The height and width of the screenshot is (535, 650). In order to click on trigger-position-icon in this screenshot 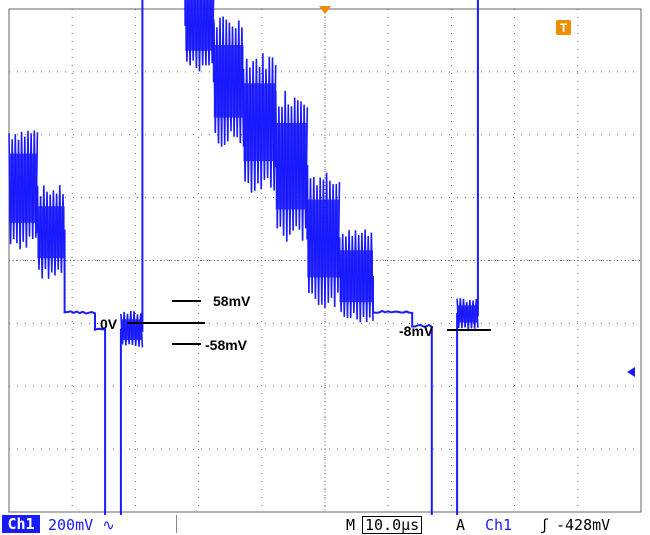, I will do `click(325, 10)`.